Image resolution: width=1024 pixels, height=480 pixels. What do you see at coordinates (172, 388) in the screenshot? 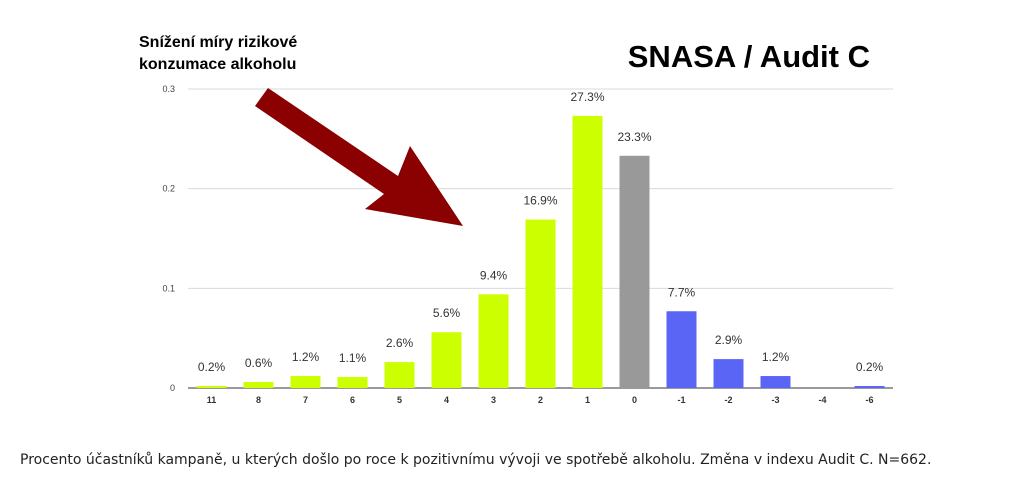
I see `y-tick-label: 0` at bounding box center [172, 388].